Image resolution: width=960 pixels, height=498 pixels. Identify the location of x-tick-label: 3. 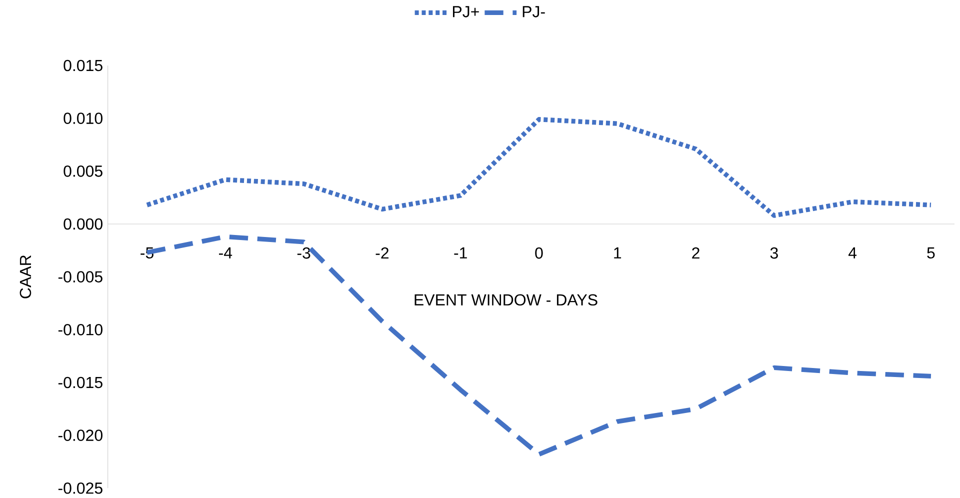
(774, 253).